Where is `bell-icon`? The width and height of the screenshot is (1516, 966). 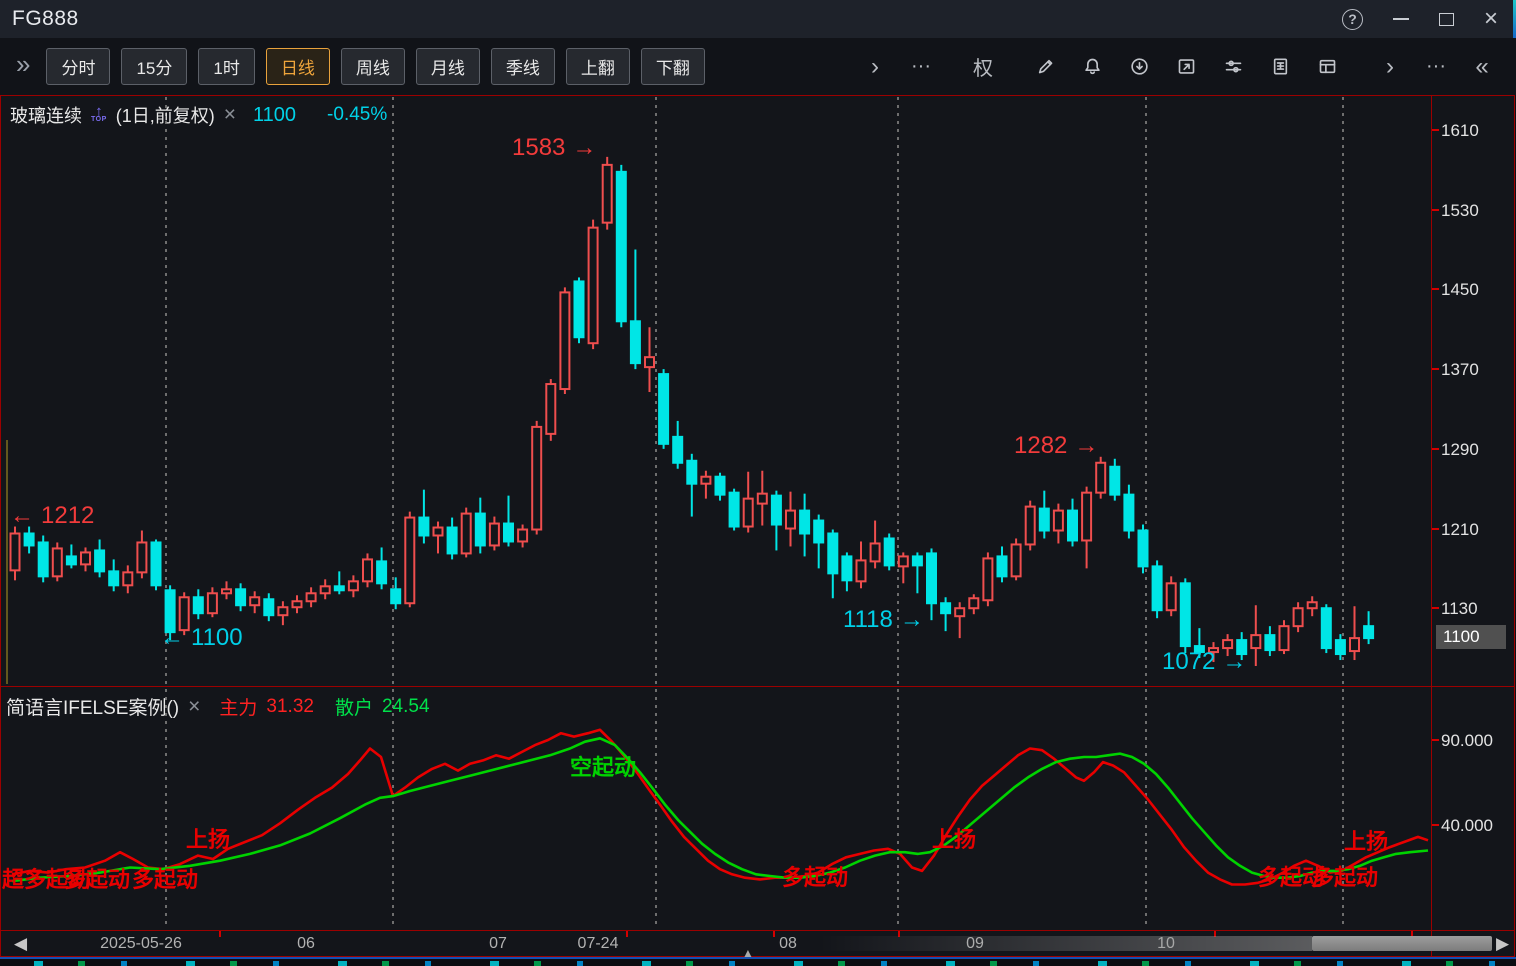
bell-icon is located at coordinates (1092, 66).